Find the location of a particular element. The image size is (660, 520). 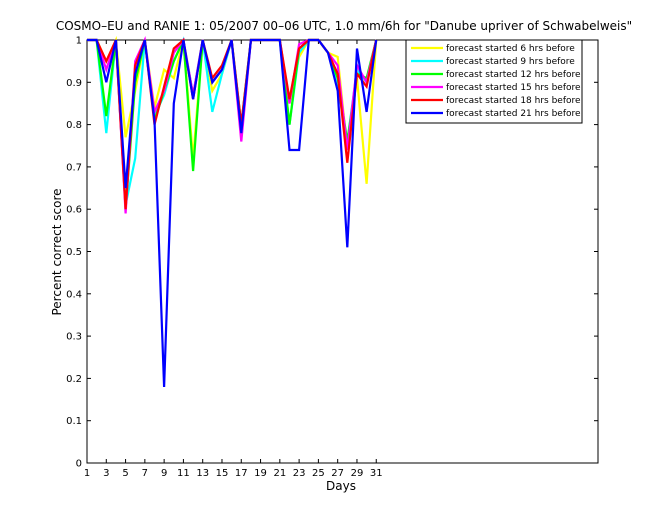

y-tick-label: 0.1 is located at coordinates (74, 421).